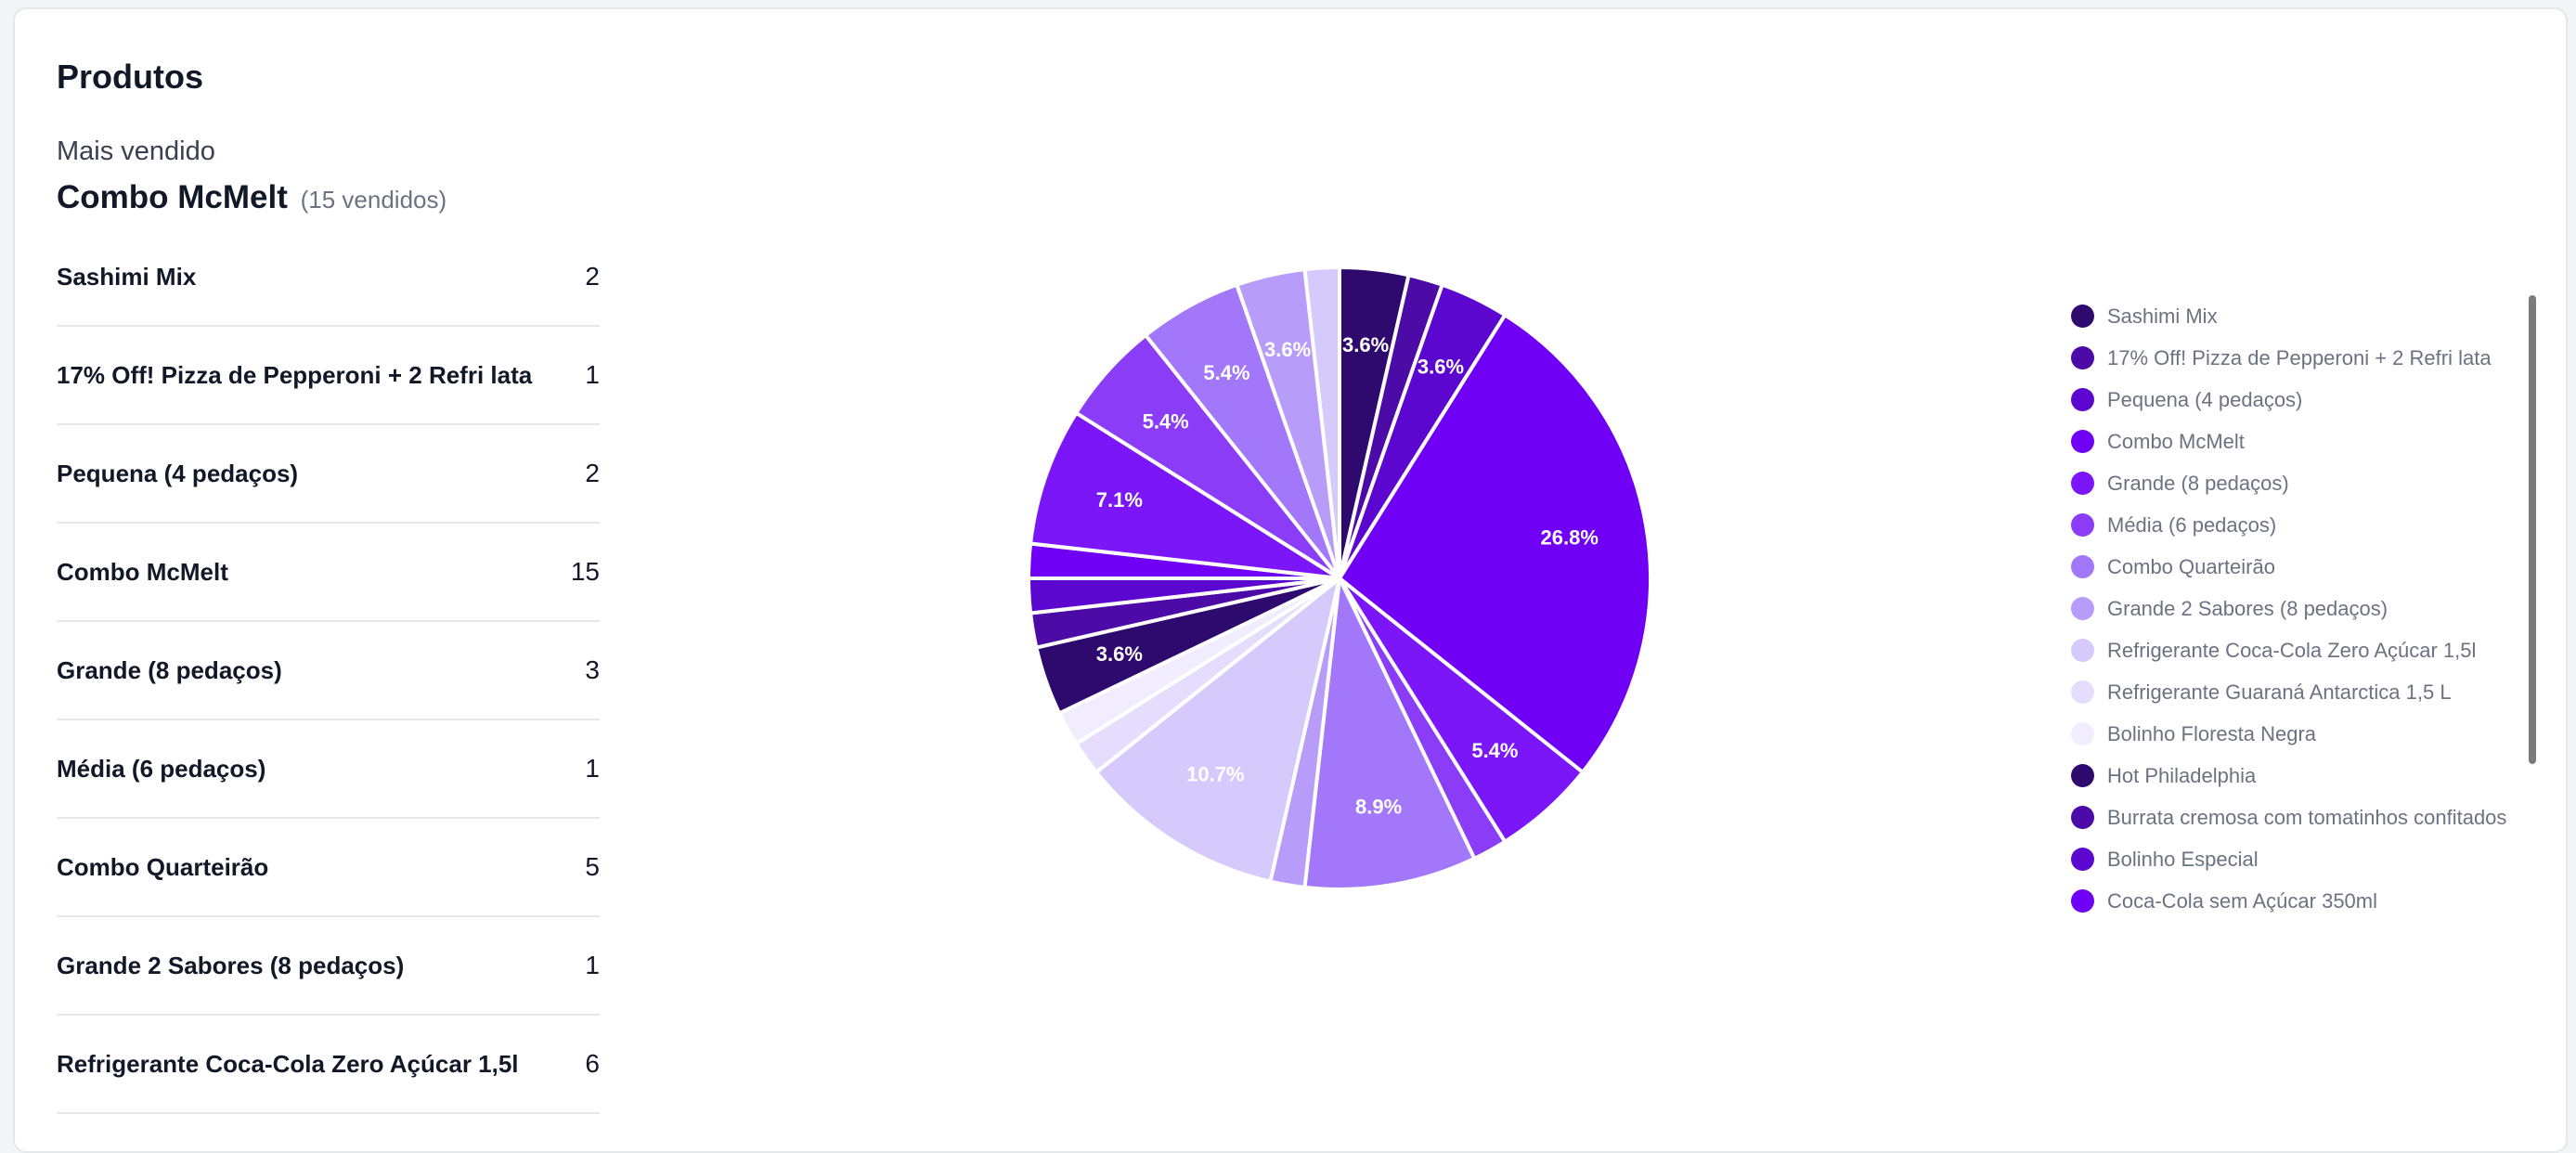 Image resolution: width=2576 pixels, height=1153 pixels. I want to click on list-item: Combo Quarteirão 5, so click(328, 868).